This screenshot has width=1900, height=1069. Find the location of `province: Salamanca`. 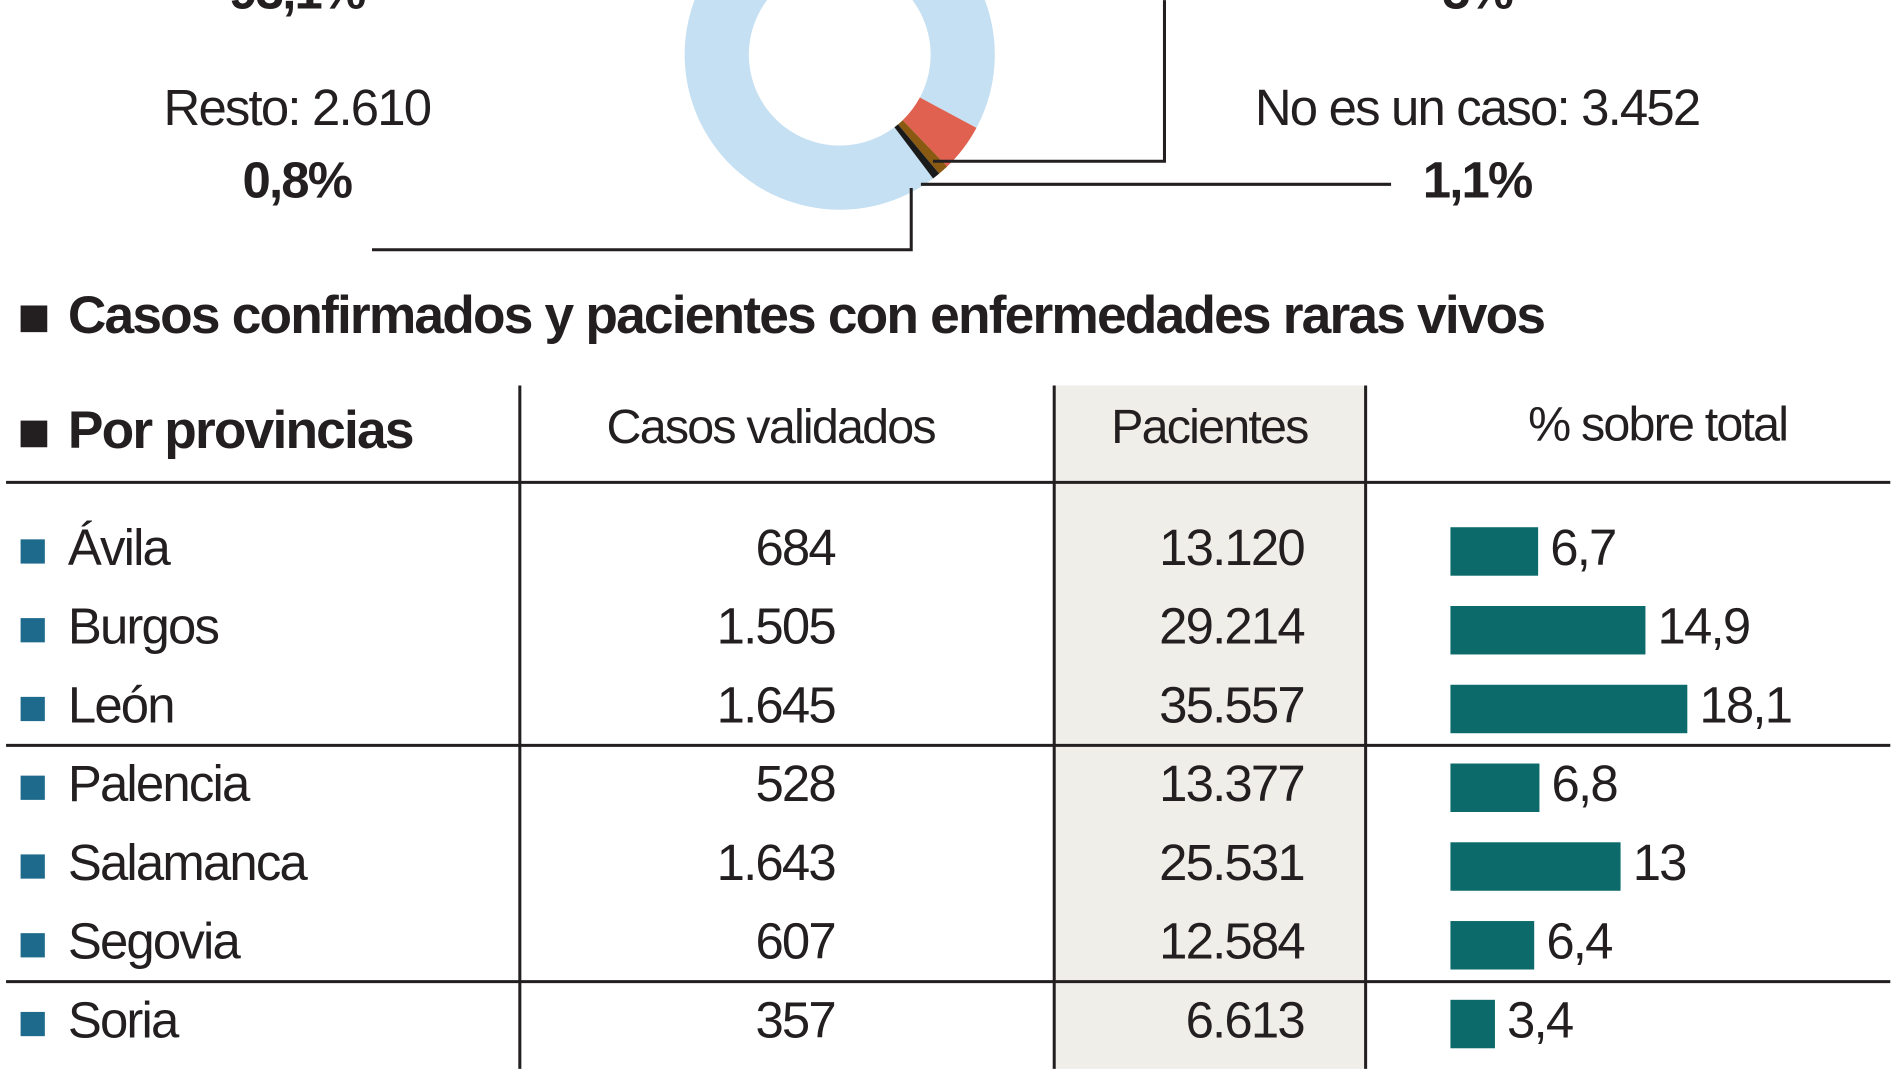

province: Salamanca is located at coordinates (188, 862).